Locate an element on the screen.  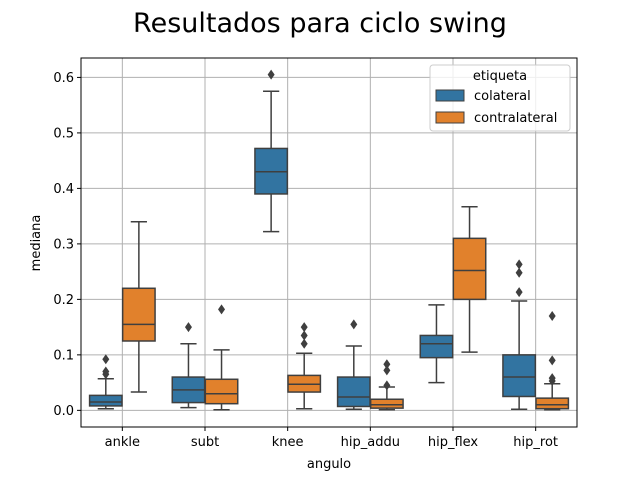
legend: etiqueta colateral contralateral is located at coordinates (500, 98).